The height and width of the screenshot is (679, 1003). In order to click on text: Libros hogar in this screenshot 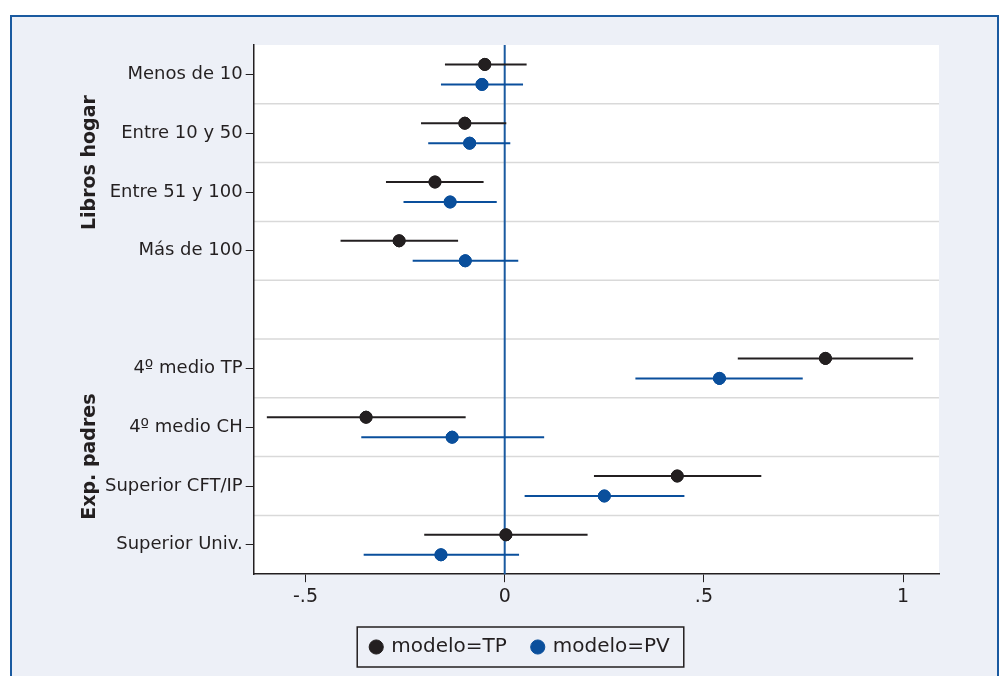, I will do `click(87, 162)`.